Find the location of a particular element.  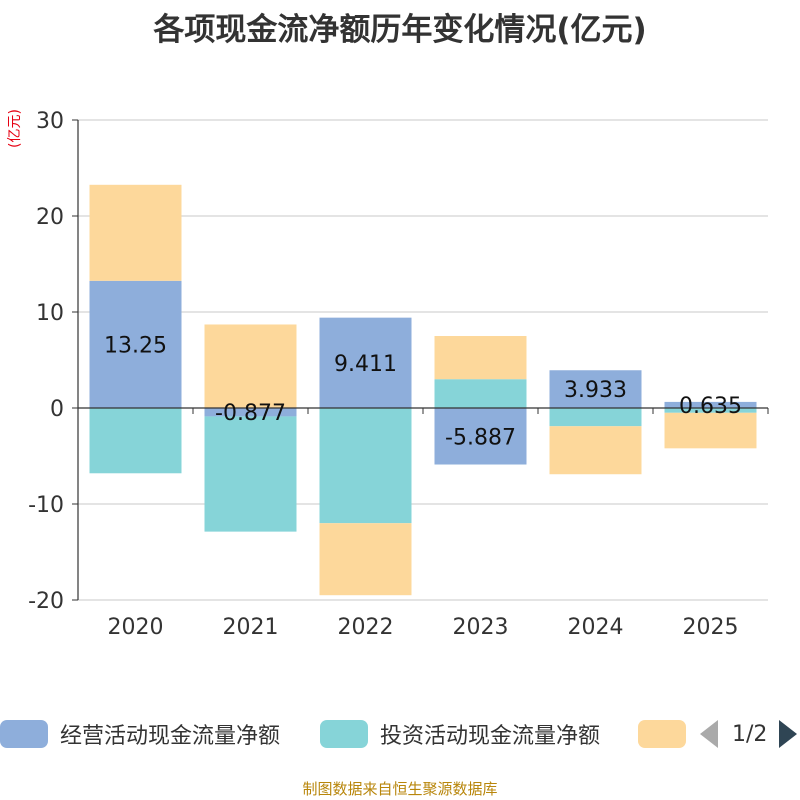

bar-1-2023 is located at coordinates (480, 436).